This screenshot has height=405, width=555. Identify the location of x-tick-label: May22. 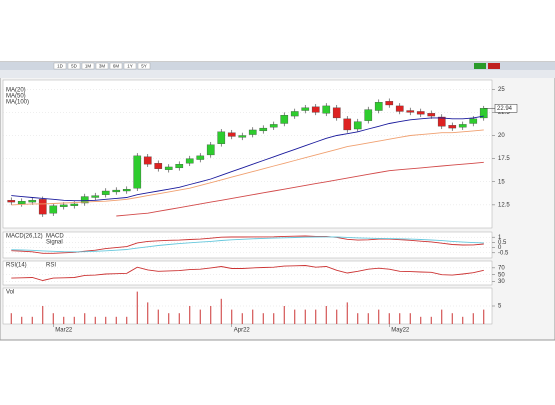
(400, 331).